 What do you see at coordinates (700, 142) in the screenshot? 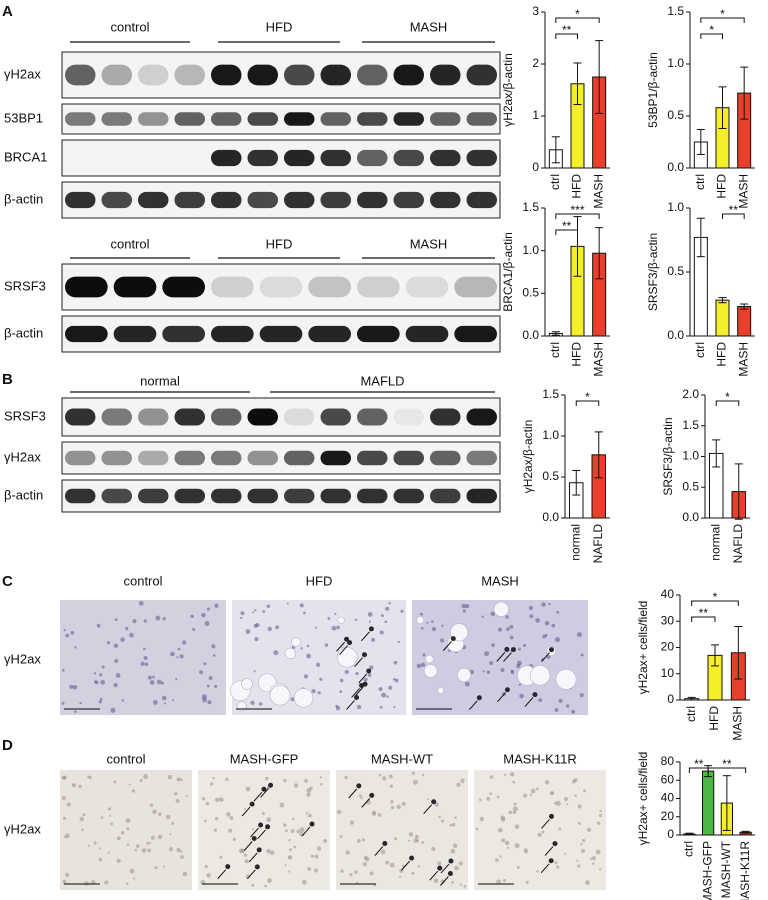
I see `error-bar` at bounding box center [700, 142].